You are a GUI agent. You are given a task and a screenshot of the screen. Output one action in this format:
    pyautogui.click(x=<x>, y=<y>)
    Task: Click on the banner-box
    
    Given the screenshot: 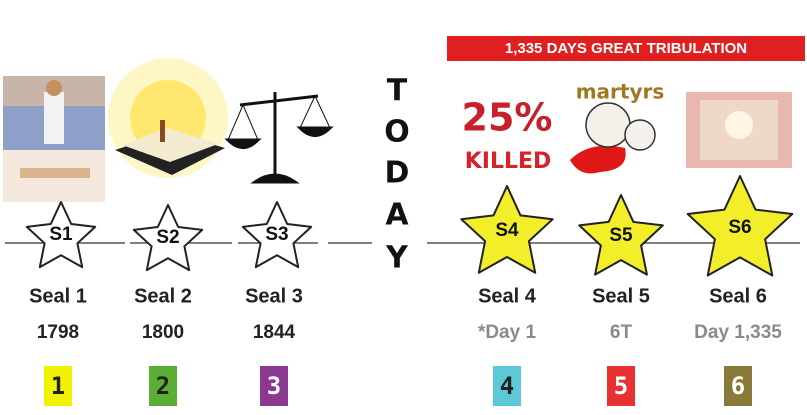 What is the action you would take?
    pyautogui.click(x=626, y=48)
    